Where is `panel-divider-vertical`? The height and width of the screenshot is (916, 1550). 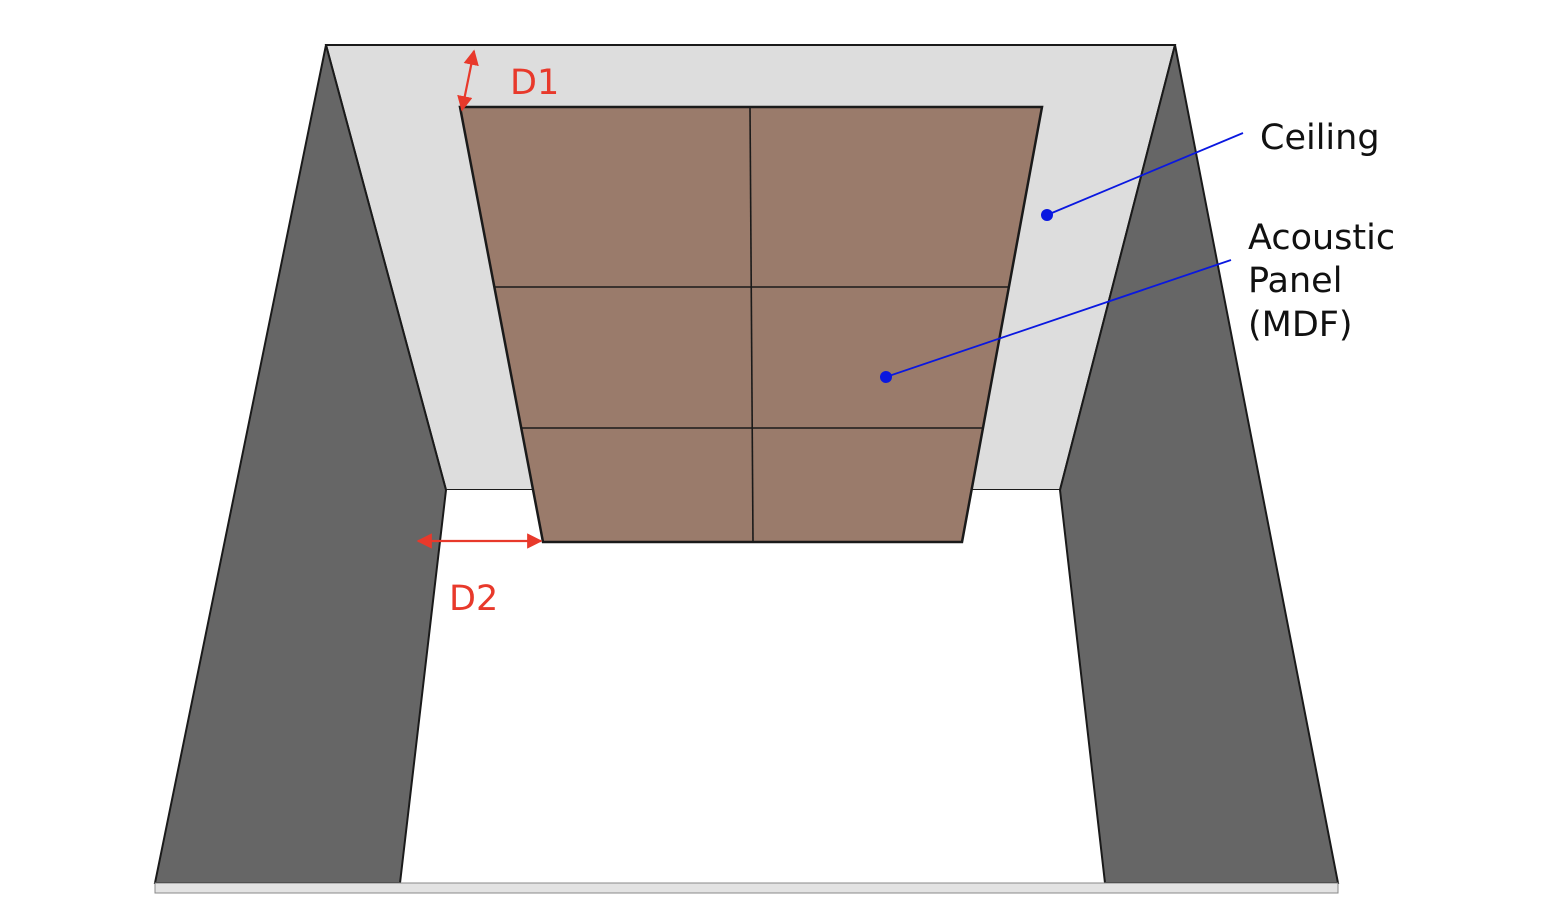
panel-divider-vertical is located at coordinates (751, 324).